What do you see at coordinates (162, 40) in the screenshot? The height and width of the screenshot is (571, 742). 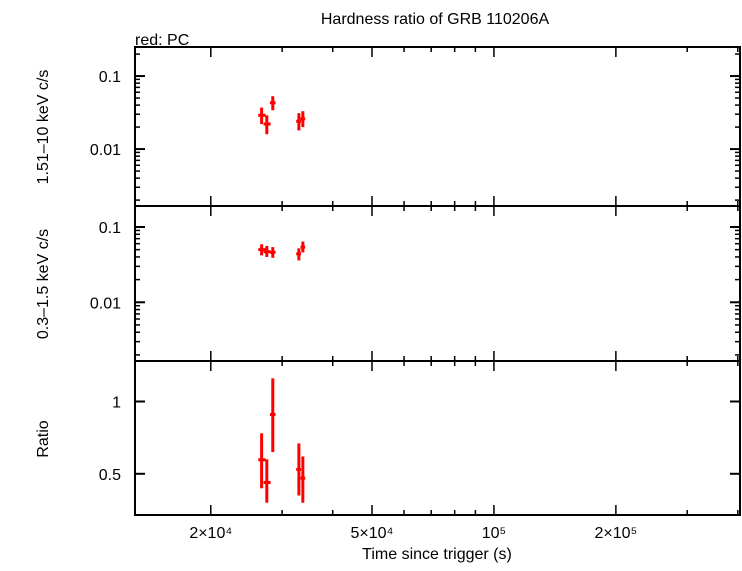 I see `chart-subtitle: red: PC` at bounding box center [162, 40].